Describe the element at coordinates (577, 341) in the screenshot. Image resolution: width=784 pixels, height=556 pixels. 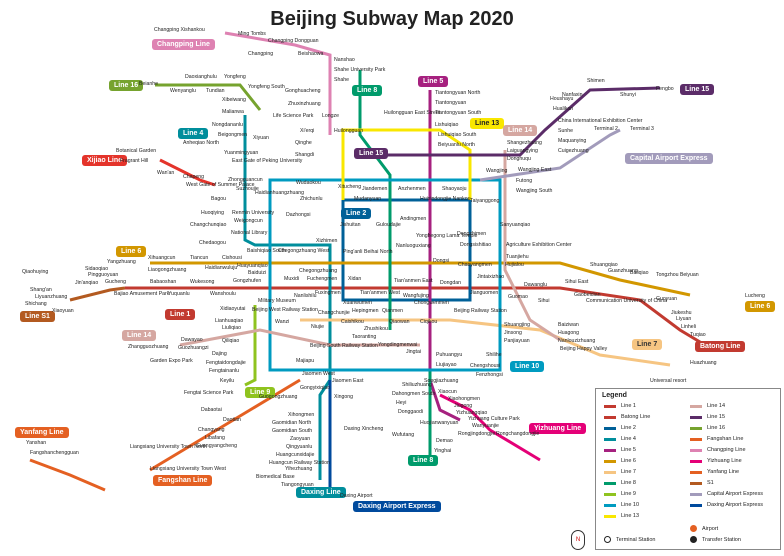
I see `station-label: Nanlouzizhuang` at that location.